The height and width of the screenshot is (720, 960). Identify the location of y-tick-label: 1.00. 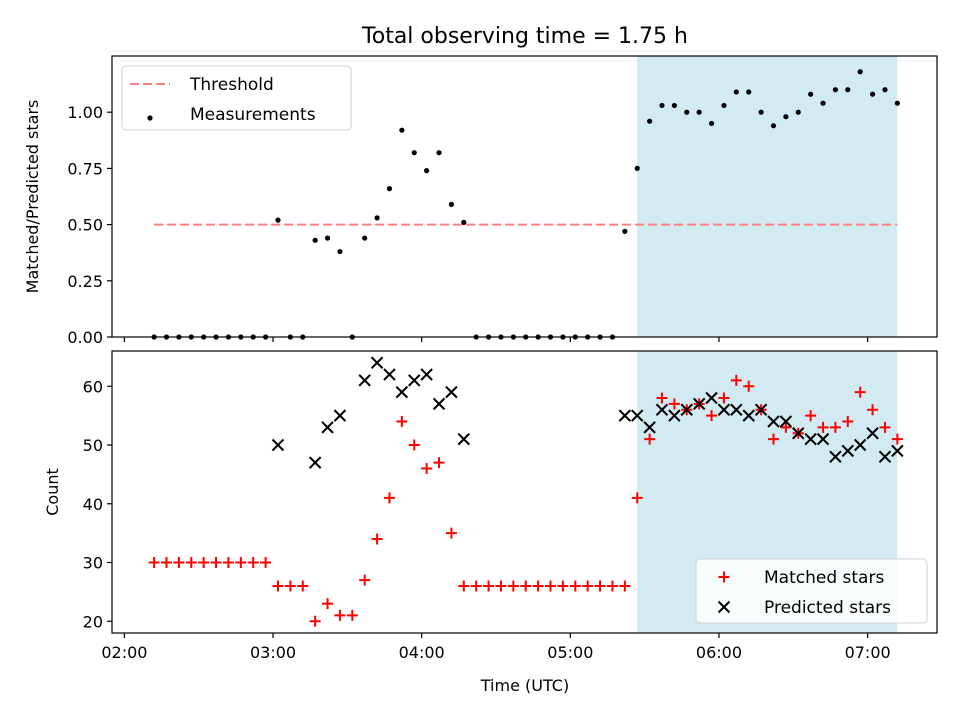
(85, 112).